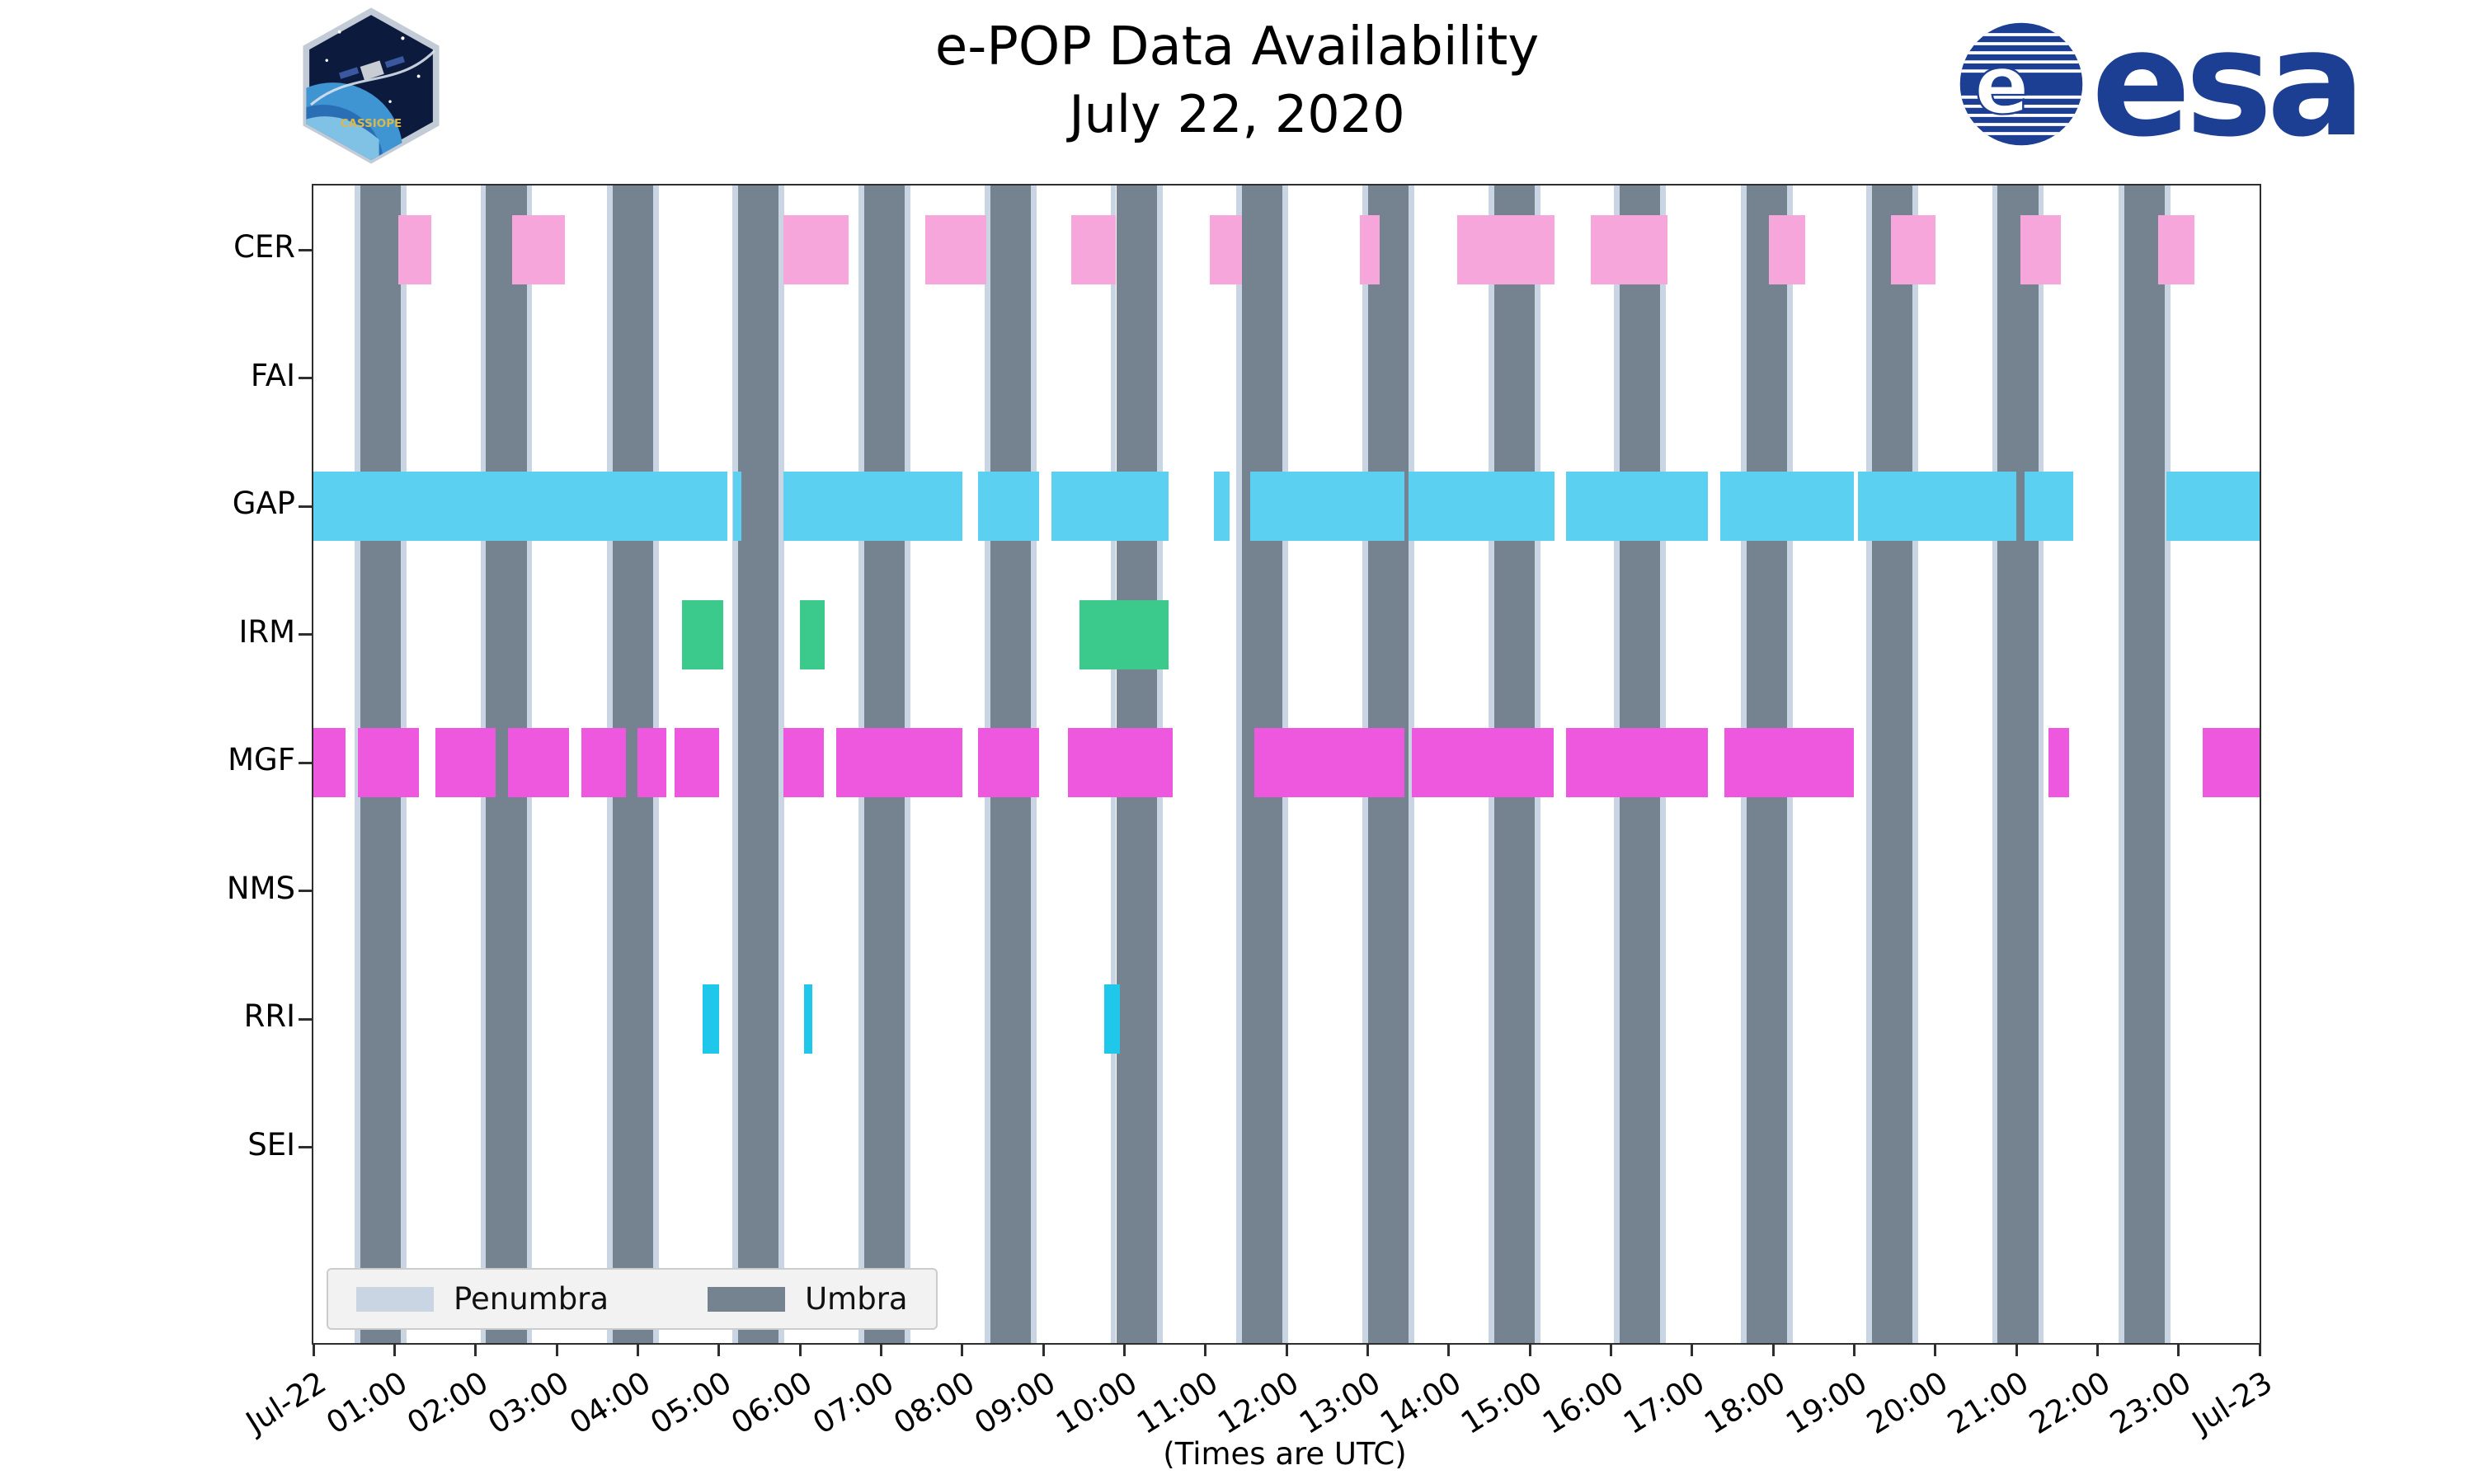  Describe the element at coordinates (853, 1402) in the screenshot. I see `x-tick-label-text: 07:00` at that location.